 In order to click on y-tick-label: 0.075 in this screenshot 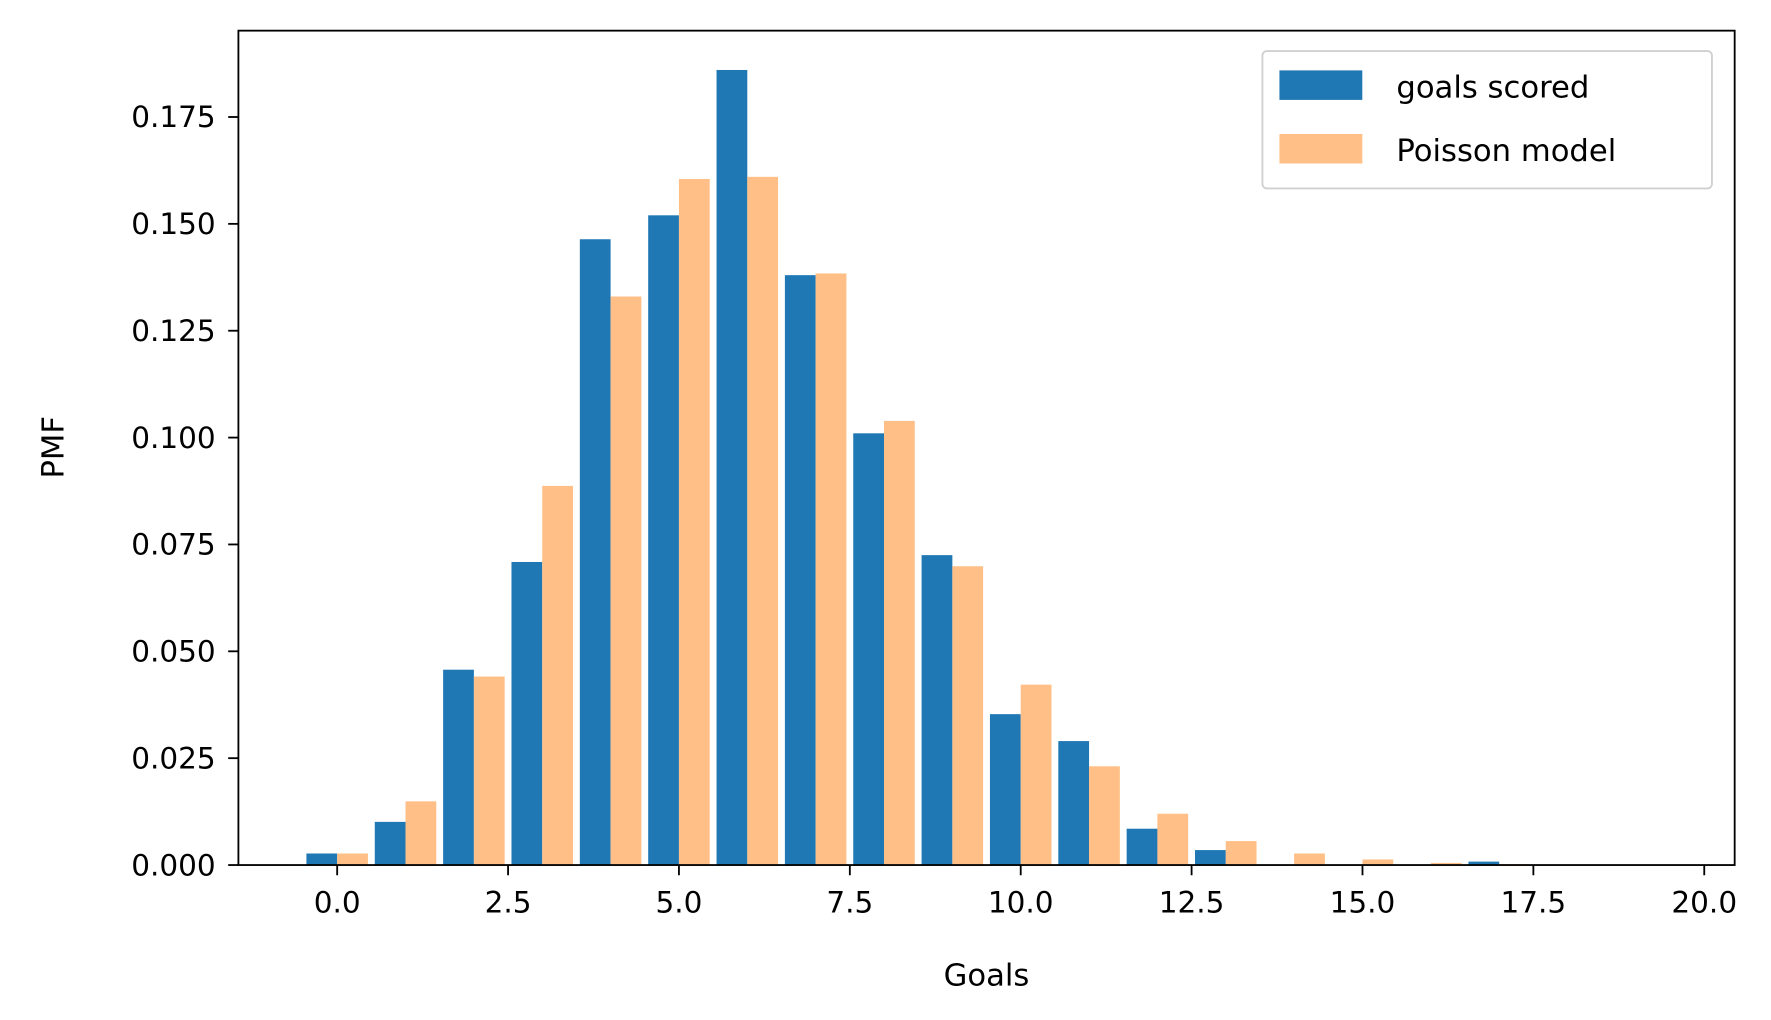, I will do `click(173, 545)`.